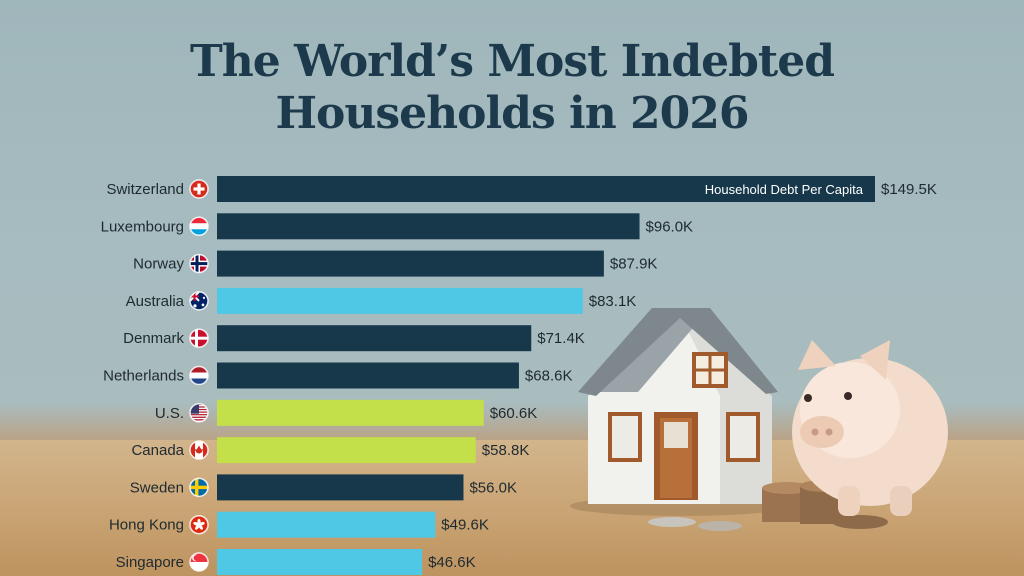 The width and height of the screenshot is (1024, 576). I want to click on category-label: Hong Kong, so click(146, 525).